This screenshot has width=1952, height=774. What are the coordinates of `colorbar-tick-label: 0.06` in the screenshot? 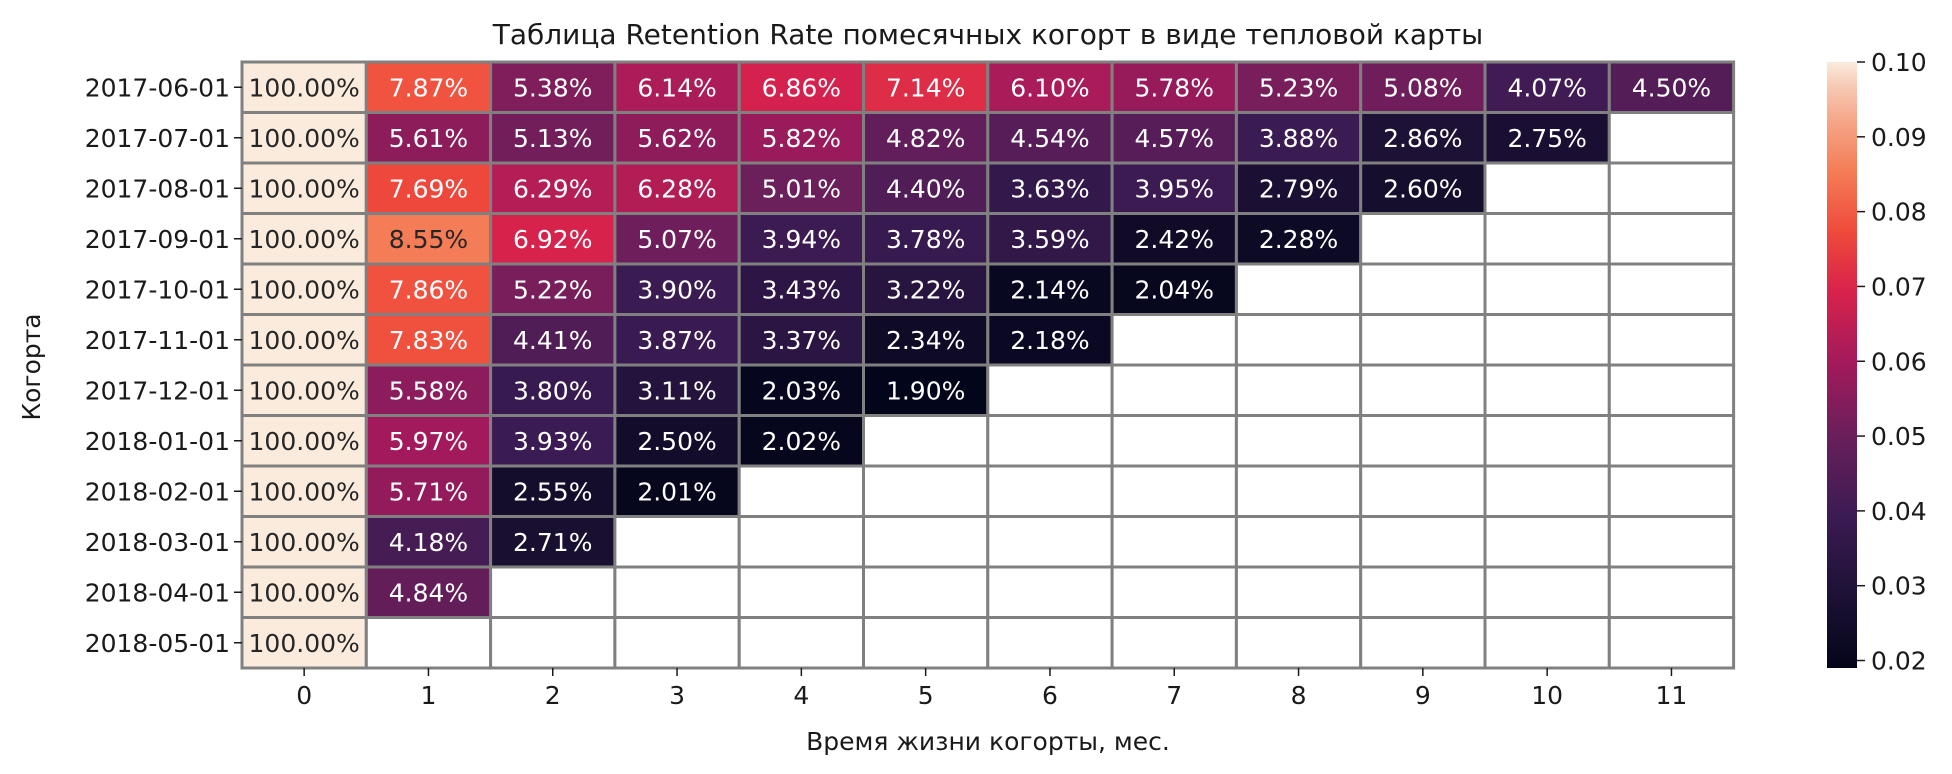 It's located at (1899, 361).